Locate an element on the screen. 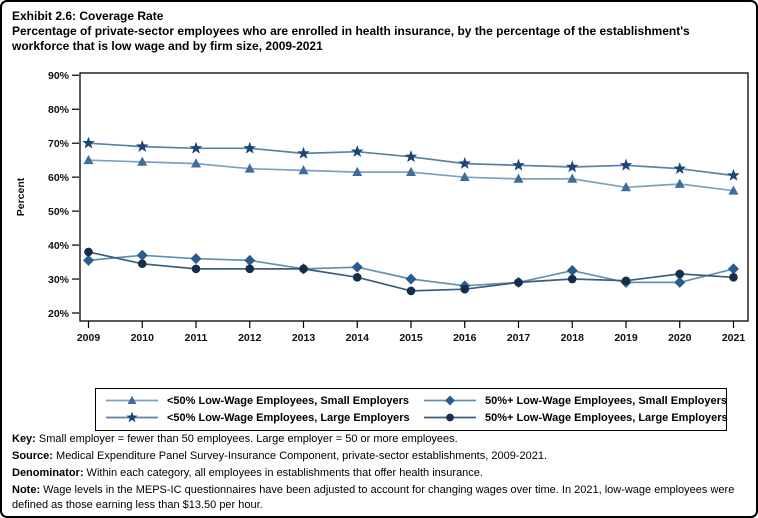 The width and height of the screenshot is (758, 518). y-tick-label: 20% is located at coordinates (59, 314).